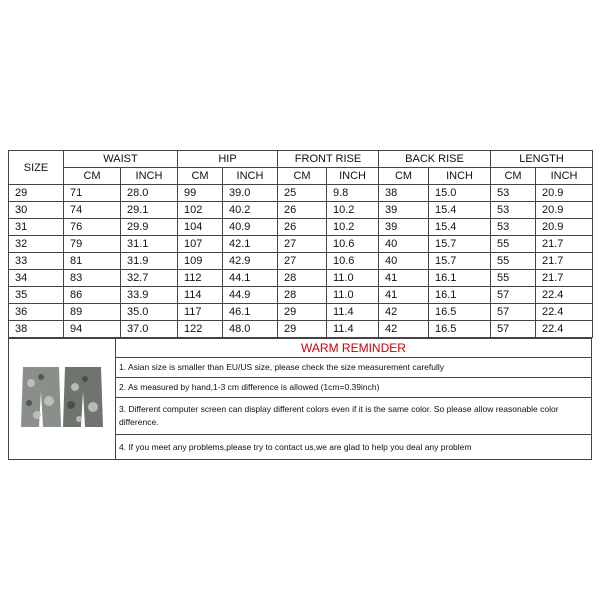 The width and height of the screenshot is (600, 600). Describe the element at coordinates (92, 329) in the screenshot. I see `cell: 94` at that location.